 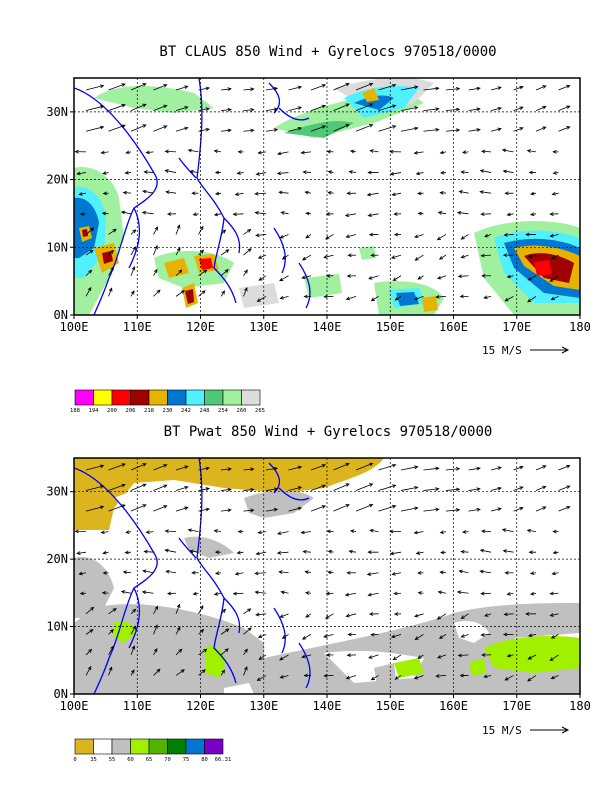 I want to click on colorbar-label: 194, so click(x=94, y=411).